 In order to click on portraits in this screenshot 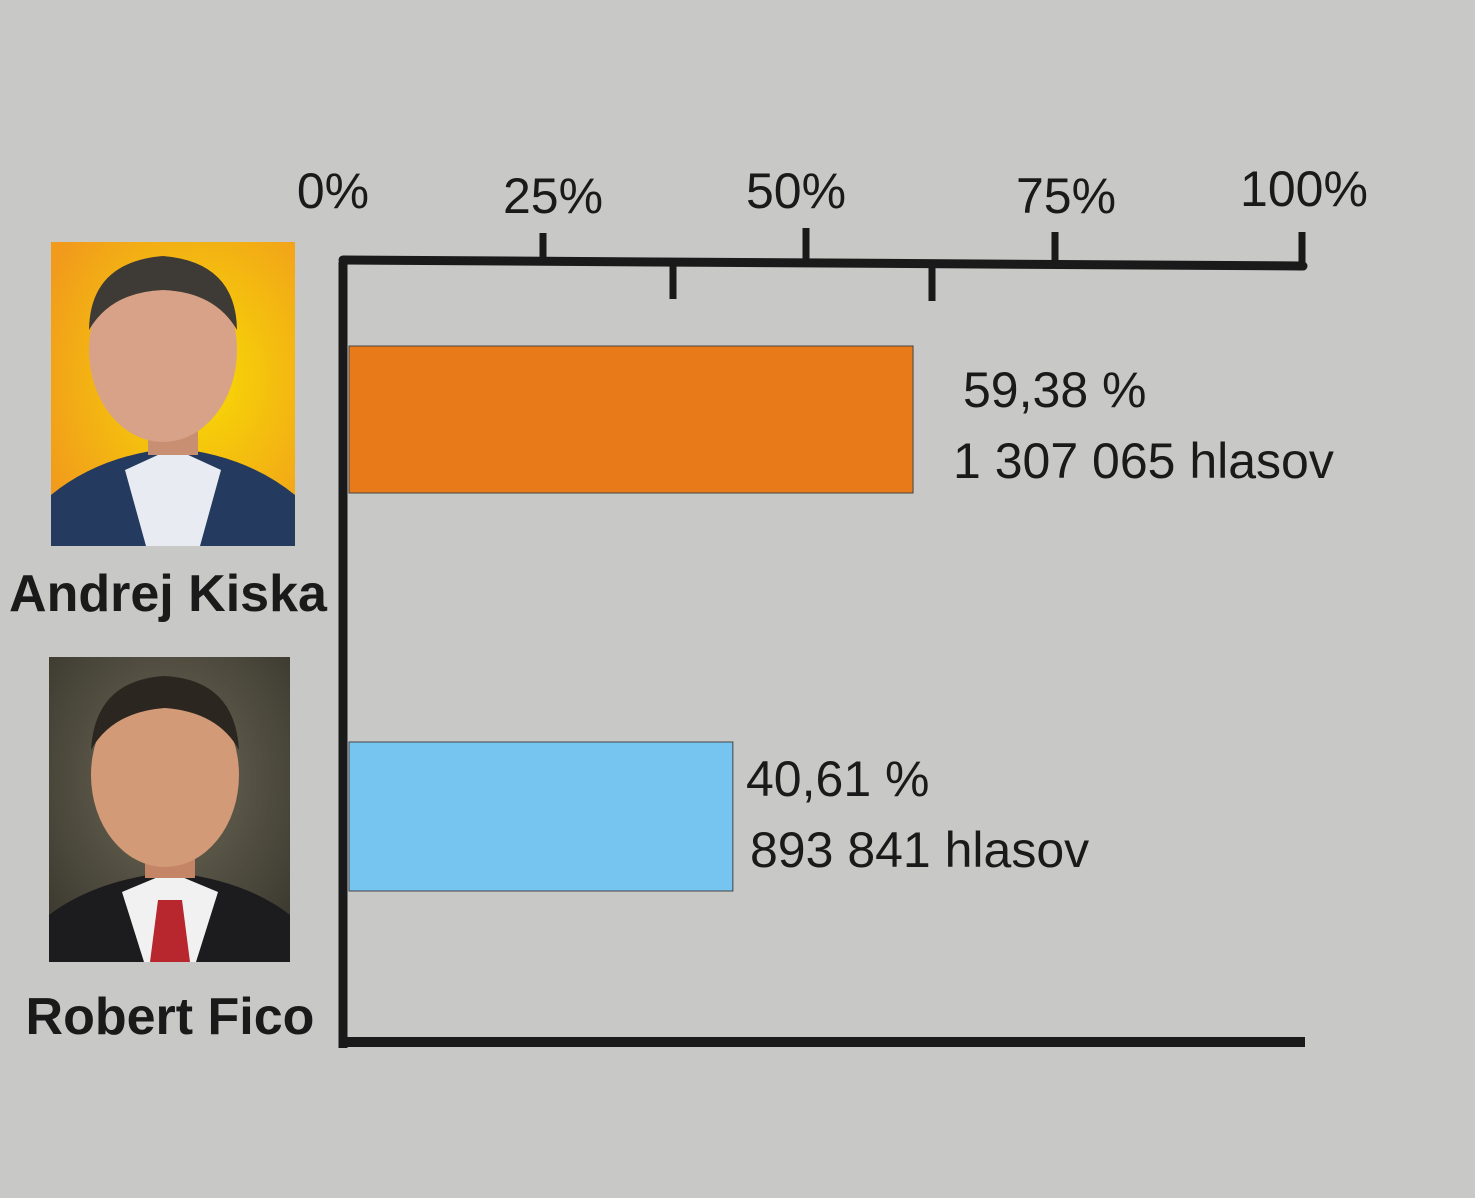, I will do `click(172, 602)`.